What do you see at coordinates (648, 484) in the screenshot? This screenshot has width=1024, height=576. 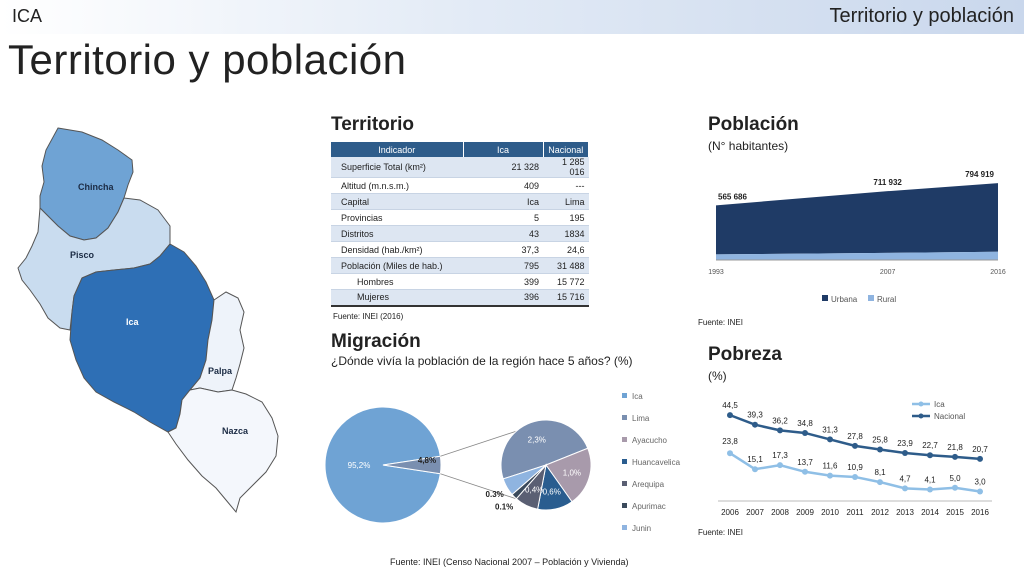 I see `legend-label-arequipa: Arequipa` at bounding box center [648, 484].